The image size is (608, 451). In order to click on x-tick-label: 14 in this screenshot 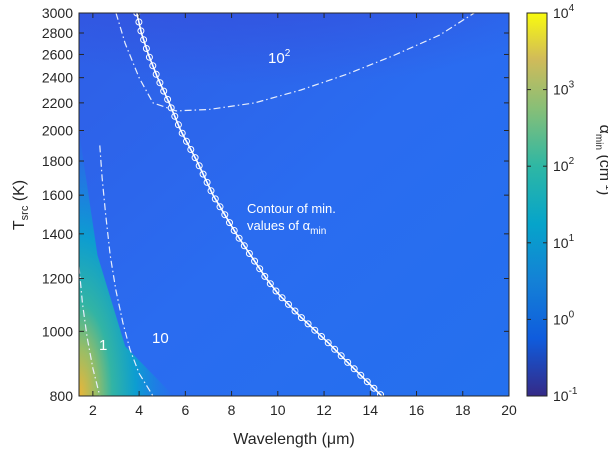, I will do `click(371, 410)`.